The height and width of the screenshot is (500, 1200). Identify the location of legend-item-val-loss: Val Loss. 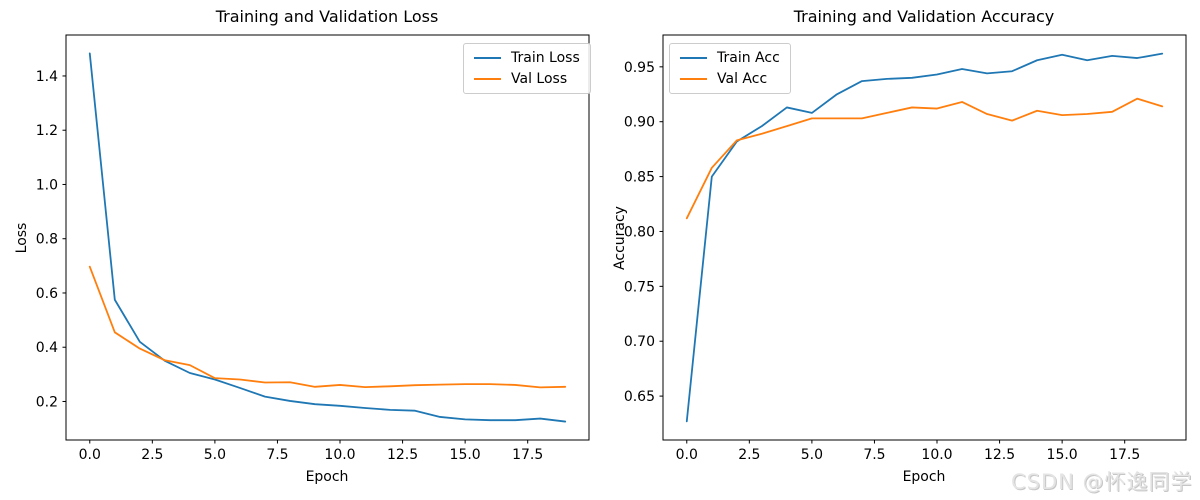
(527, 79).